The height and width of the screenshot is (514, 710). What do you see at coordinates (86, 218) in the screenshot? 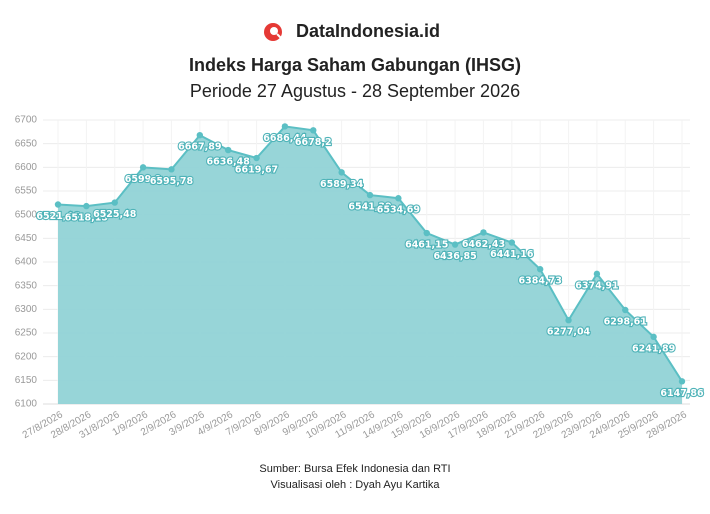
I see `value-label: 6518,15` at bounding box center [86, 218].